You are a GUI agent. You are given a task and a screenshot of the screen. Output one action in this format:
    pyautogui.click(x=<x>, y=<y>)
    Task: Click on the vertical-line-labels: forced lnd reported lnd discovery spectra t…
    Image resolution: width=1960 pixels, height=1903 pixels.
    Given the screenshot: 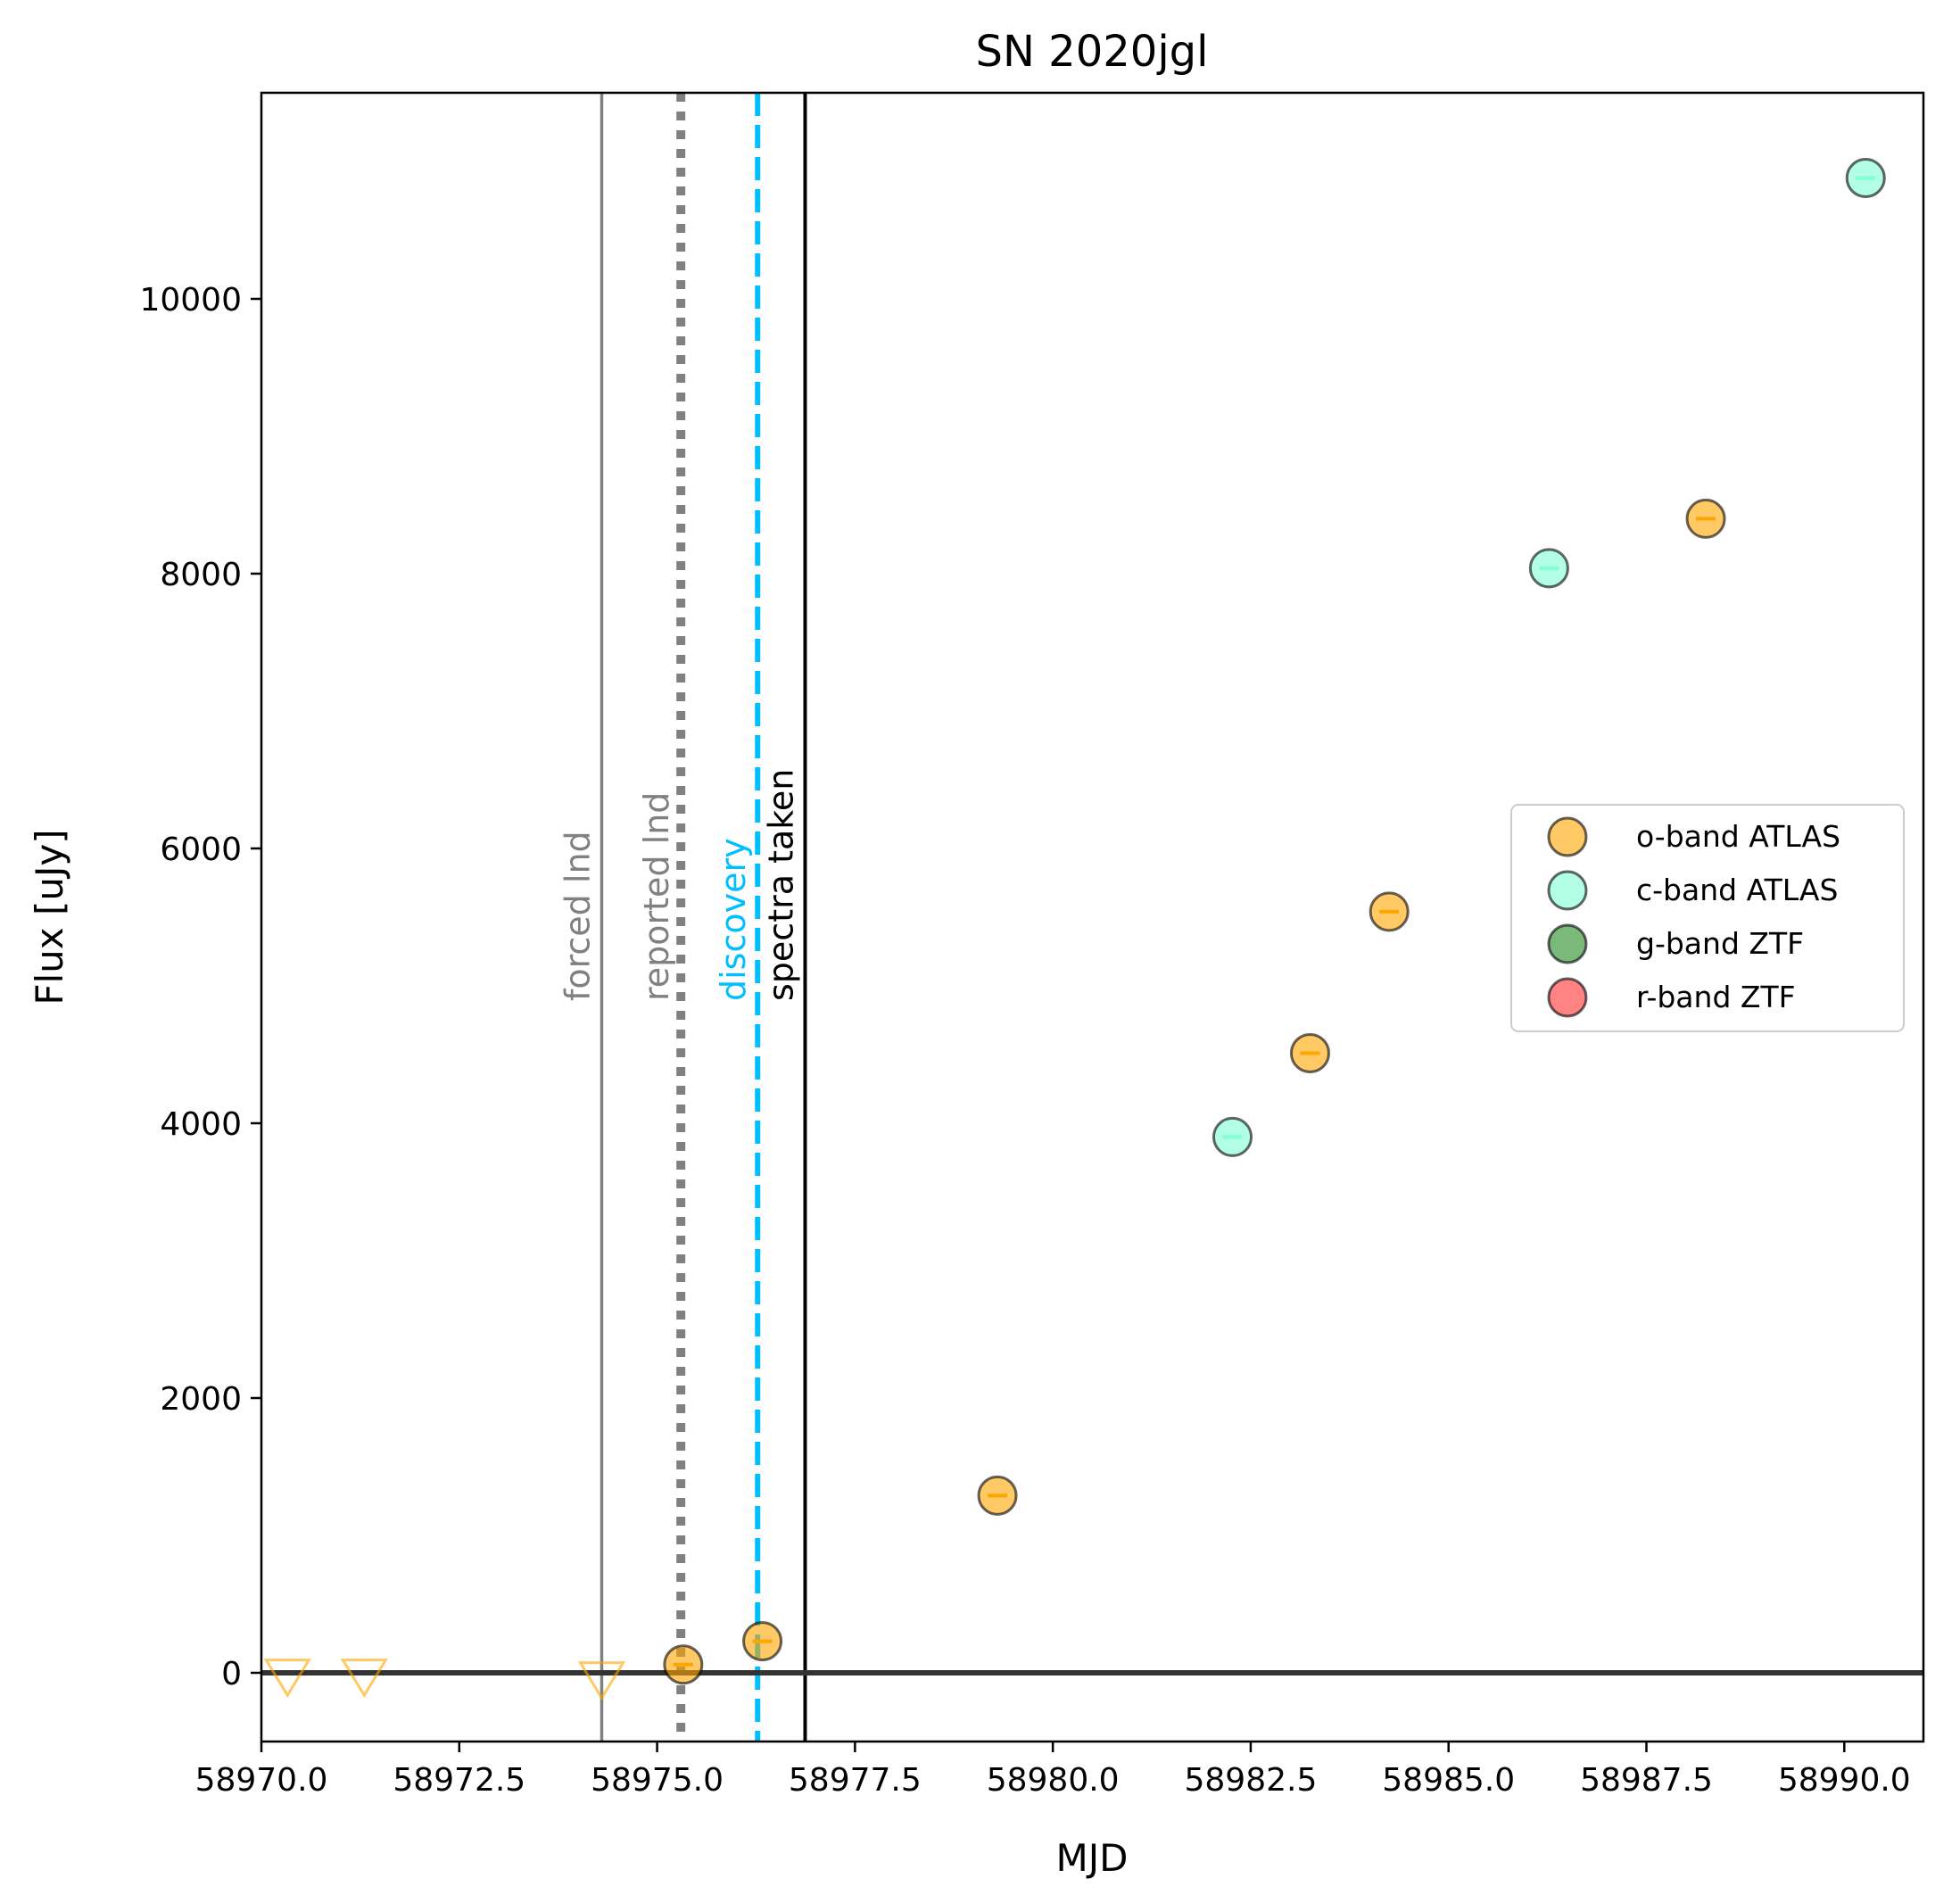 What is the action you would take?
    pyautogui.click(x=679, y=885)
    